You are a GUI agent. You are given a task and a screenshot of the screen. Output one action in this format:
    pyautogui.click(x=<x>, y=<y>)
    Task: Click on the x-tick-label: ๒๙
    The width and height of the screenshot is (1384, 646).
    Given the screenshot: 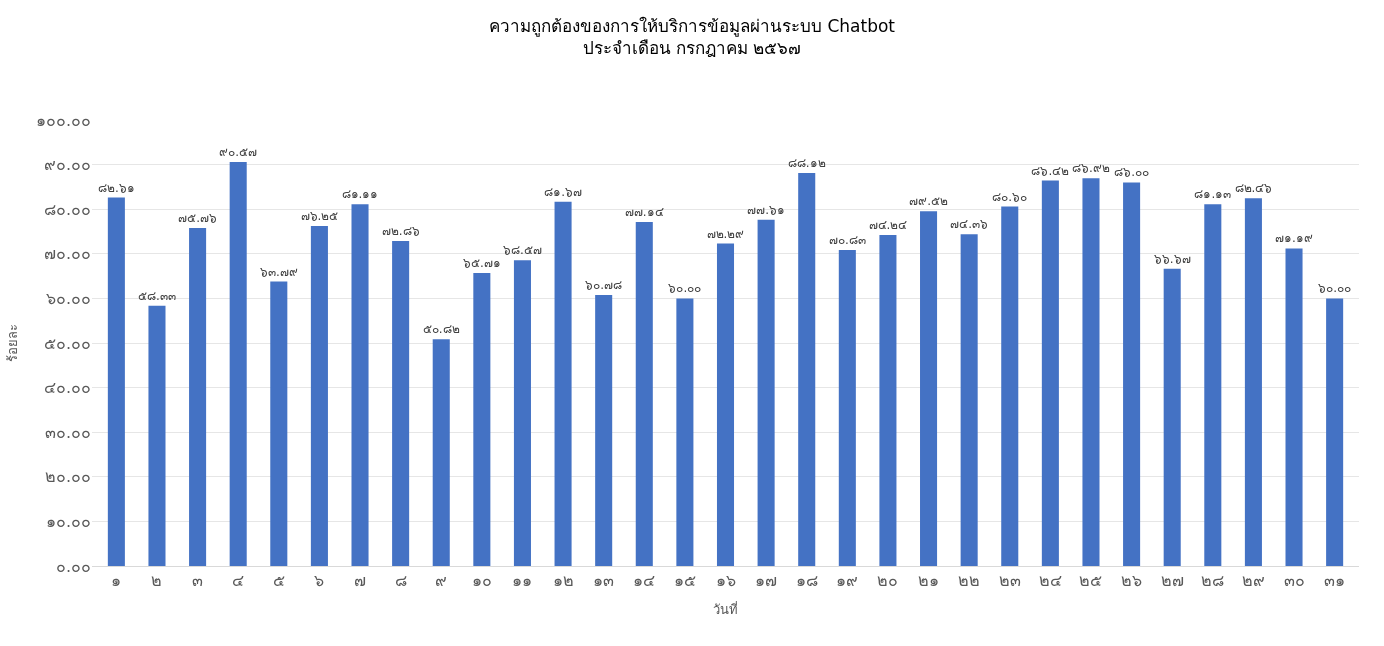 What is the action you would take?
    pyautogui.click(x=1253, y=581)
    